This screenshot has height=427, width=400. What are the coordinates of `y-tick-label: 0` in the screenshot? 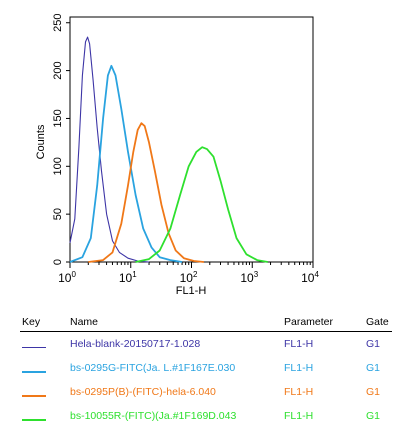 It's located at (58, 262).